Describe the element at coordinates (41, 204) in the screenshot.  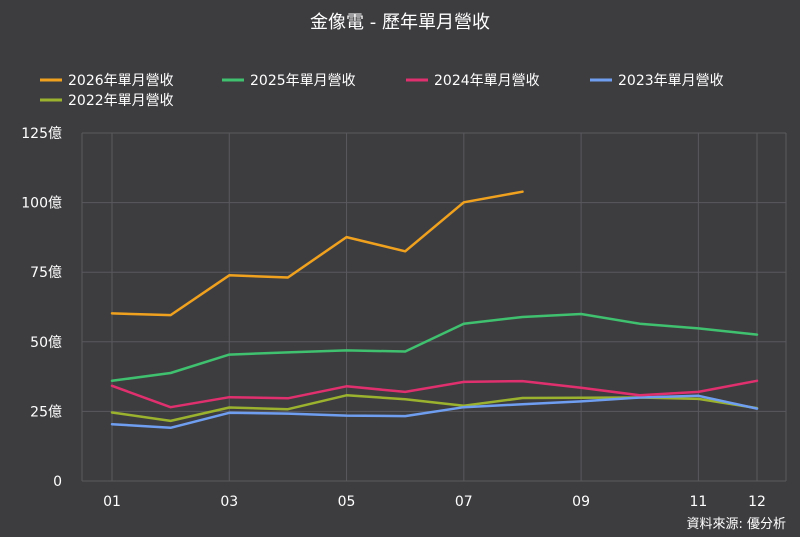
I see `y-tick-label: 100億` at that location.